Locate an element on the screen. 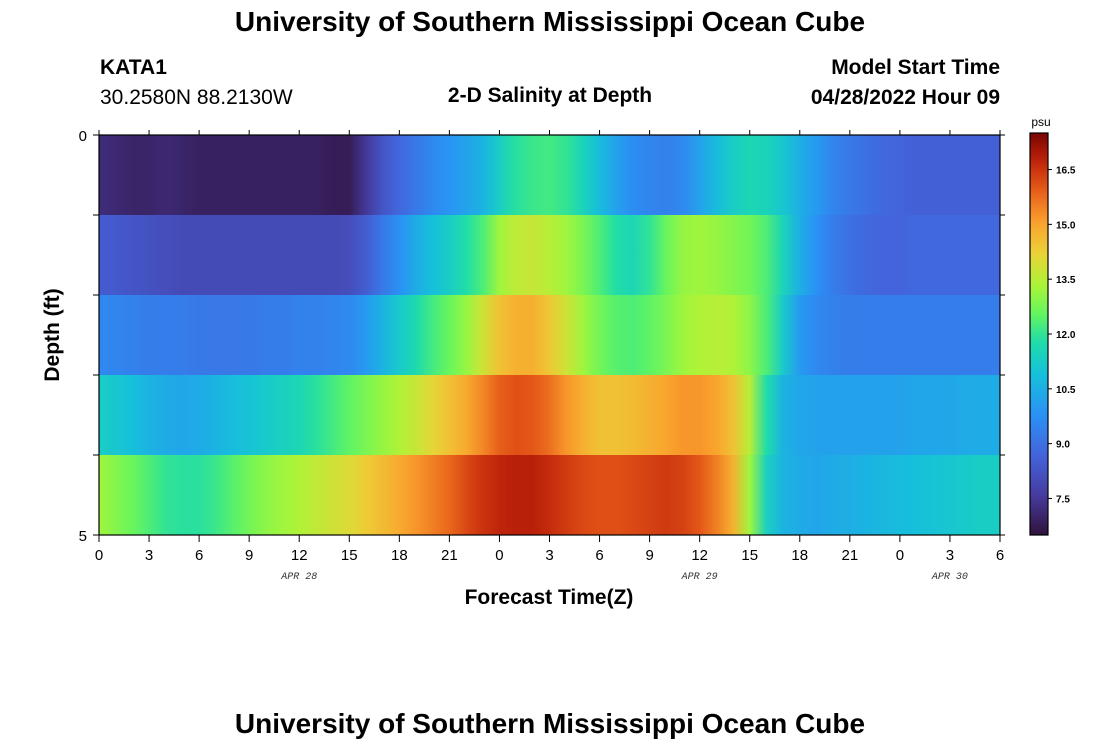 This screenshot has height=750, width=1100. colorbar-tick-label: 10.5 is located at coordinates (1066, 390).